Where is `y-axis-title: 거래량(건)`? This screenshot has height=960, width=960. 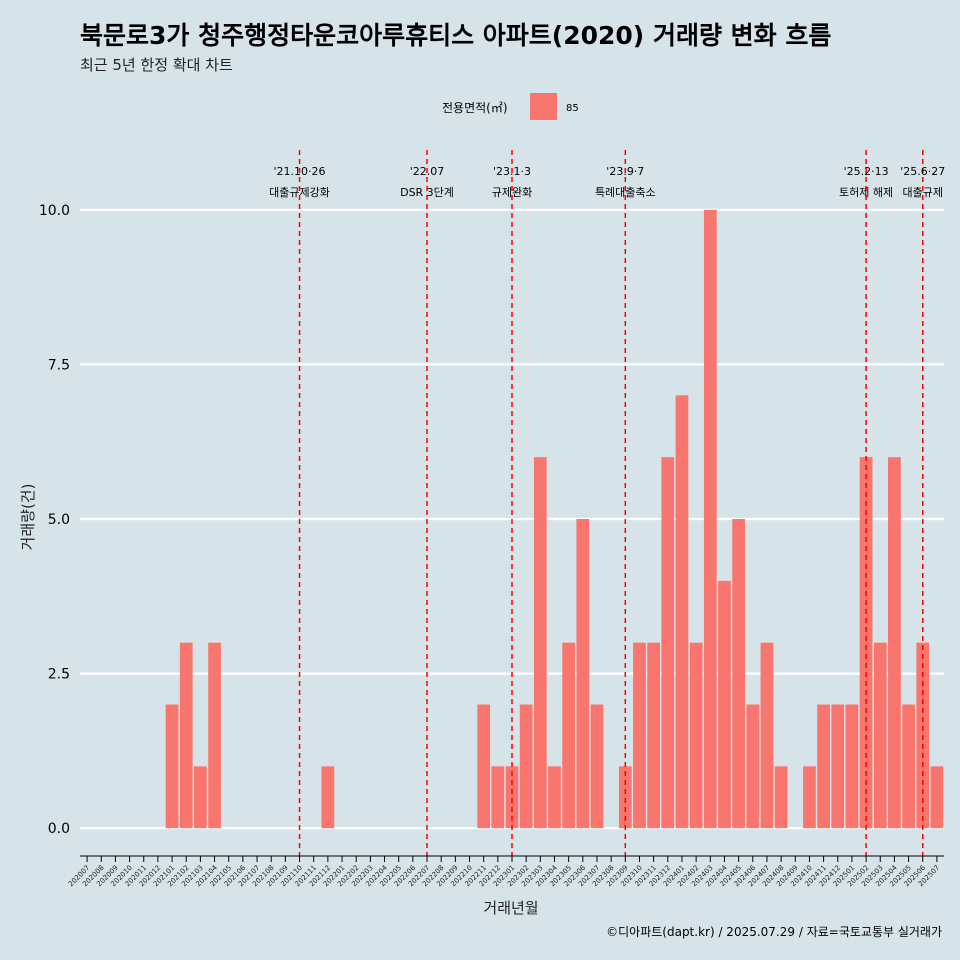 y-axis-title: 거래량(건) is located at coordinates (28, 517).